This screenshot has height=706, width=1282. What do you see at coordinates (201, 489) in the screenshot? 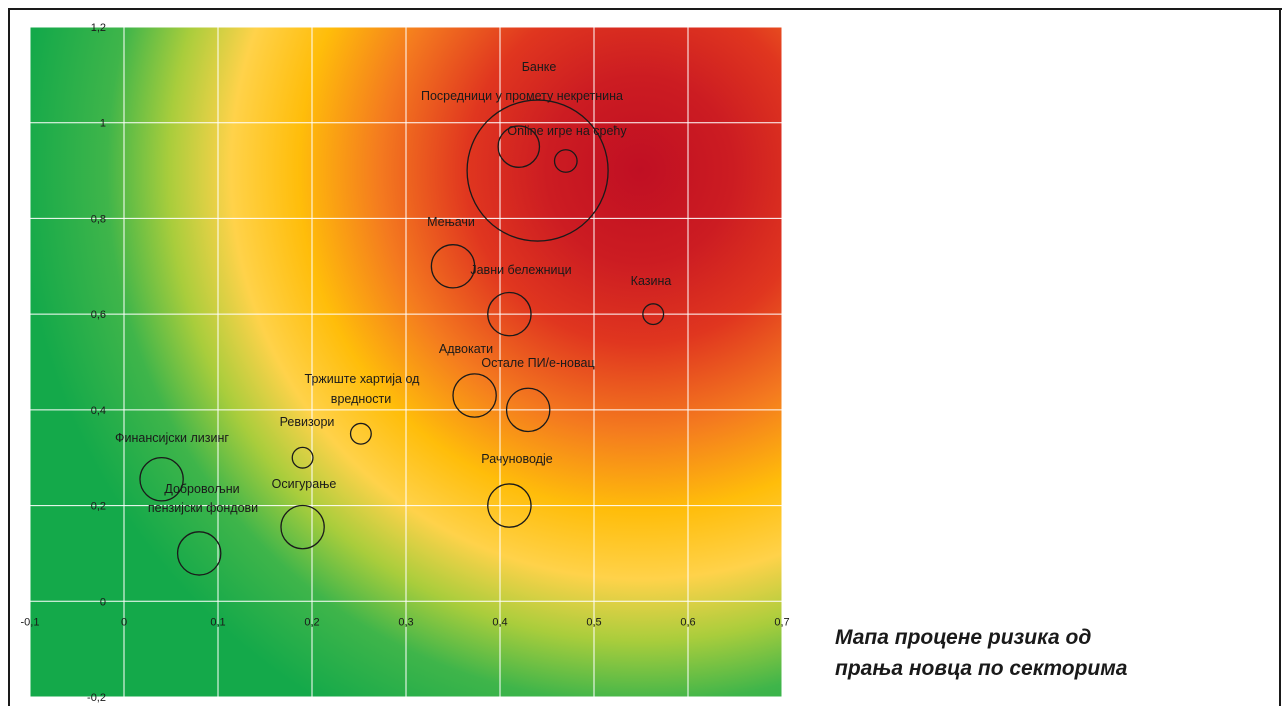
I see `bubble-label: Добровољни` at bounding box center [201, 489].